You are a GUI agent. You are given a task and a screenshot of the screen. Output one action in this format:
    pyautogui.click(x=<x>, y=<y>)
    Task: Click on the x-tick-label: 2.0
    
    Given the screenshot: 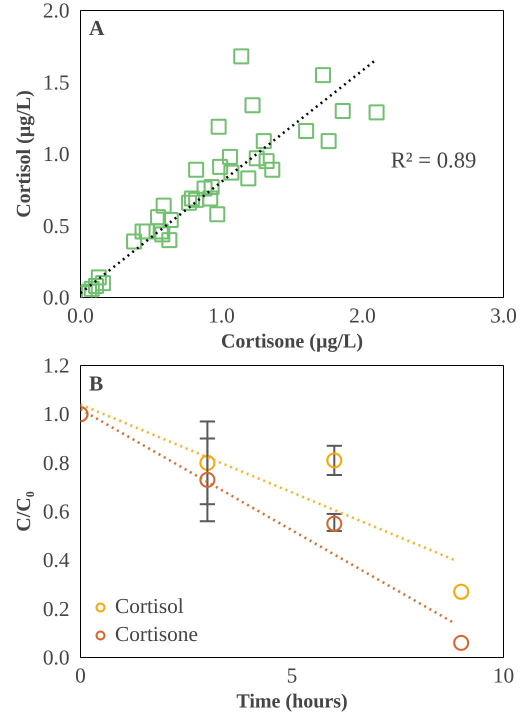 What is the action you would take?
    pyautogui.click(x=362, y=316)
    